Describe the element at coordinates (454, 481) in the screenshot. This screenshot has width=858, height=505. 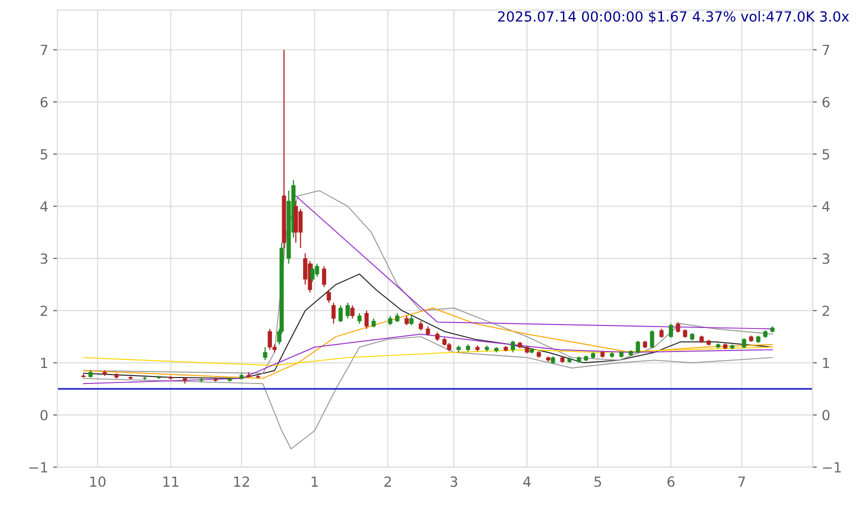
I see `x-tick-label: 3` at that location.